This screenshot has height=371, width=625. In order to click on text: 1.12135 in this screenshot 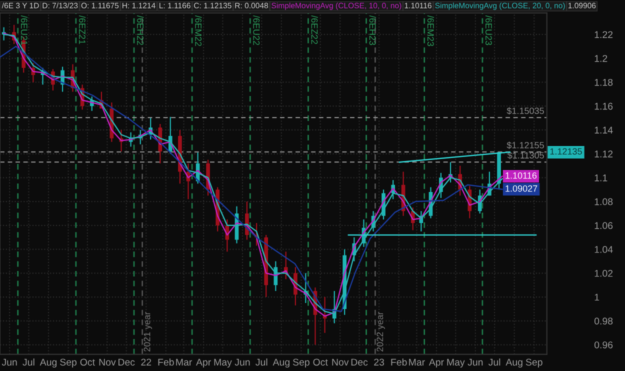, I will do `click(566, 151)`.